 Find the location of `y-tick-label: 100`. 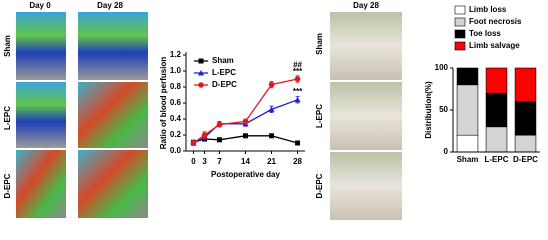

y-tick-label: 100 is located at coordinates (442, 67).